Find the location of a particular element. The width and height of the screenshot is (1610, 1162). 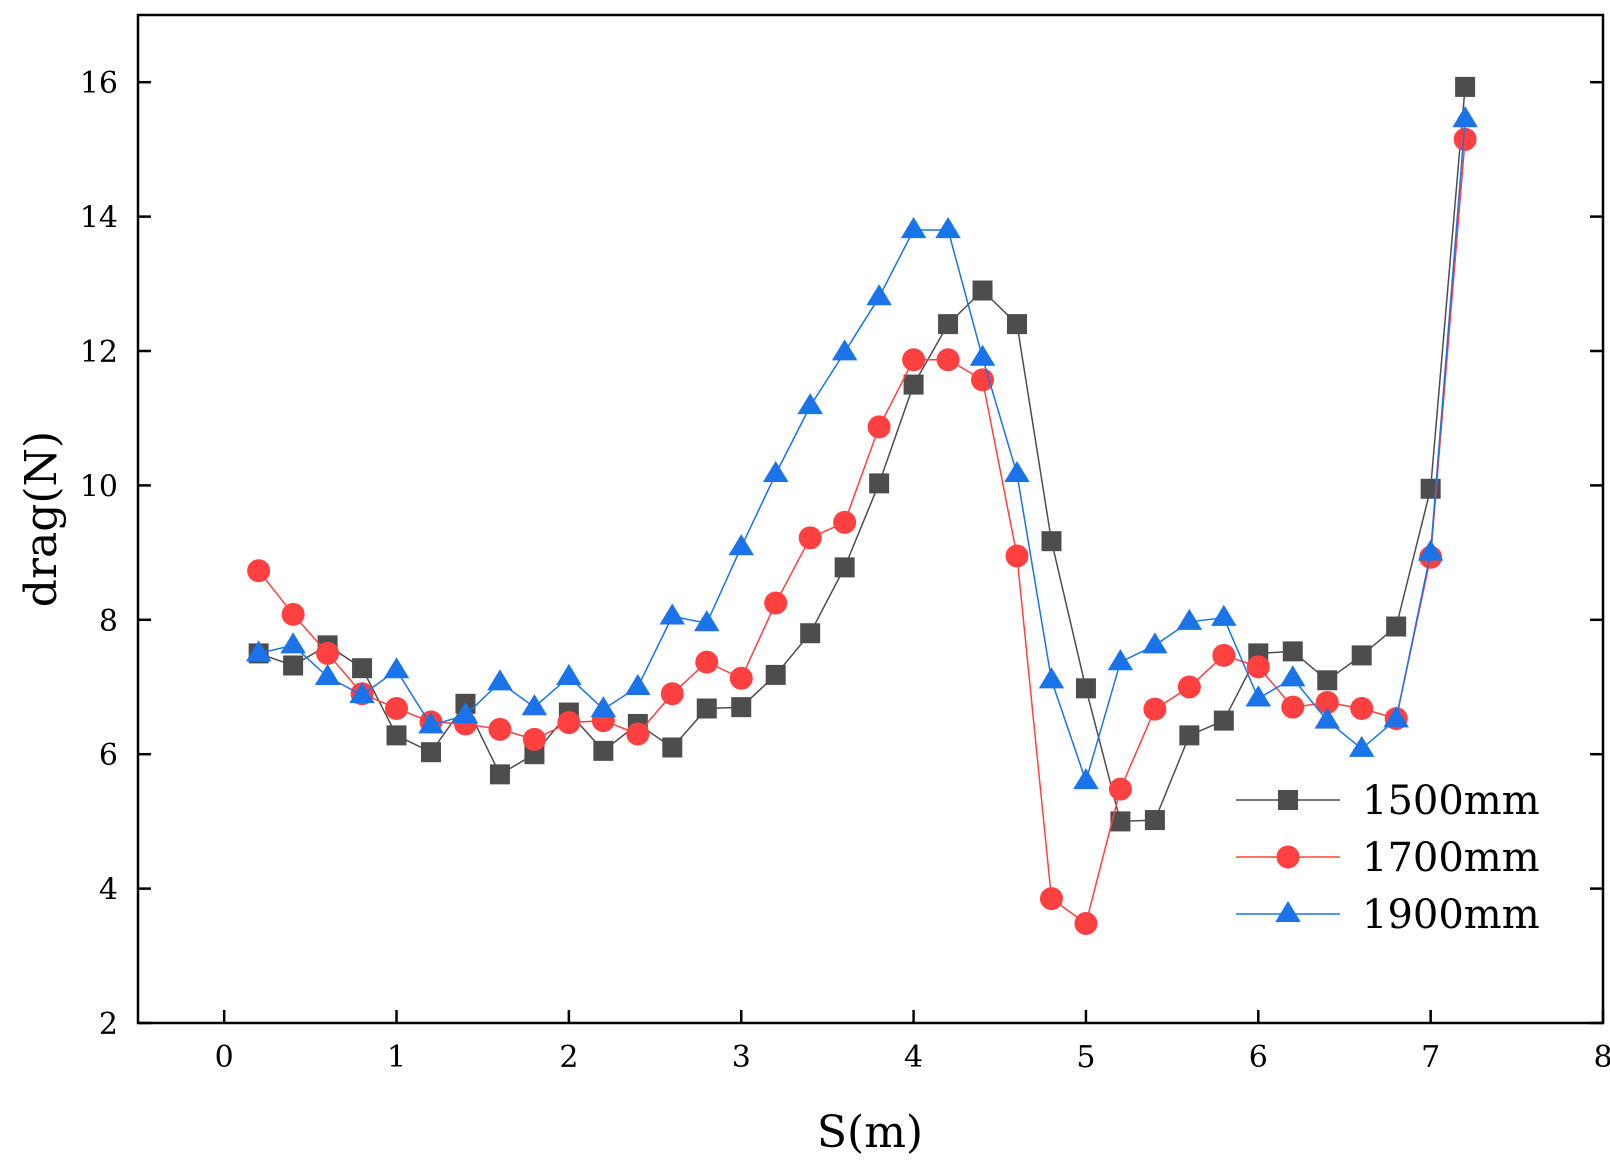

legend: 1500mm 1700mm 1900mm is located at coordinates (1388, 858).